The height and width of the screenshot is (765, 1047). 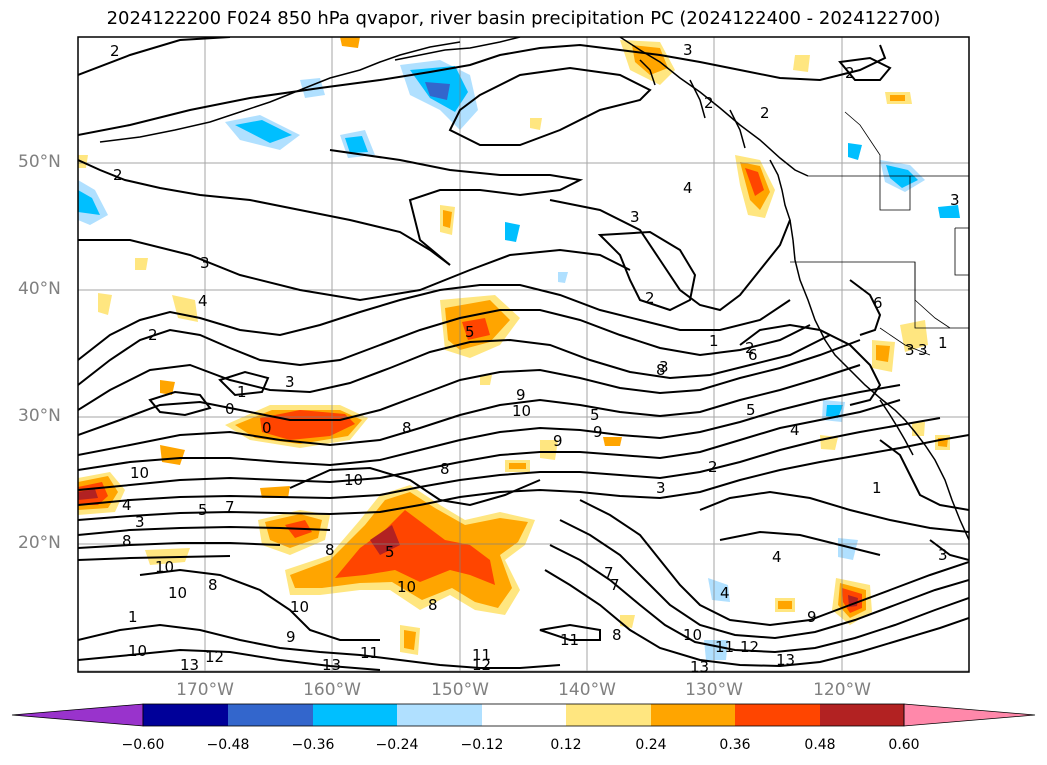 I want to click on colorbar-extend-min, so click(x=77, y=715).